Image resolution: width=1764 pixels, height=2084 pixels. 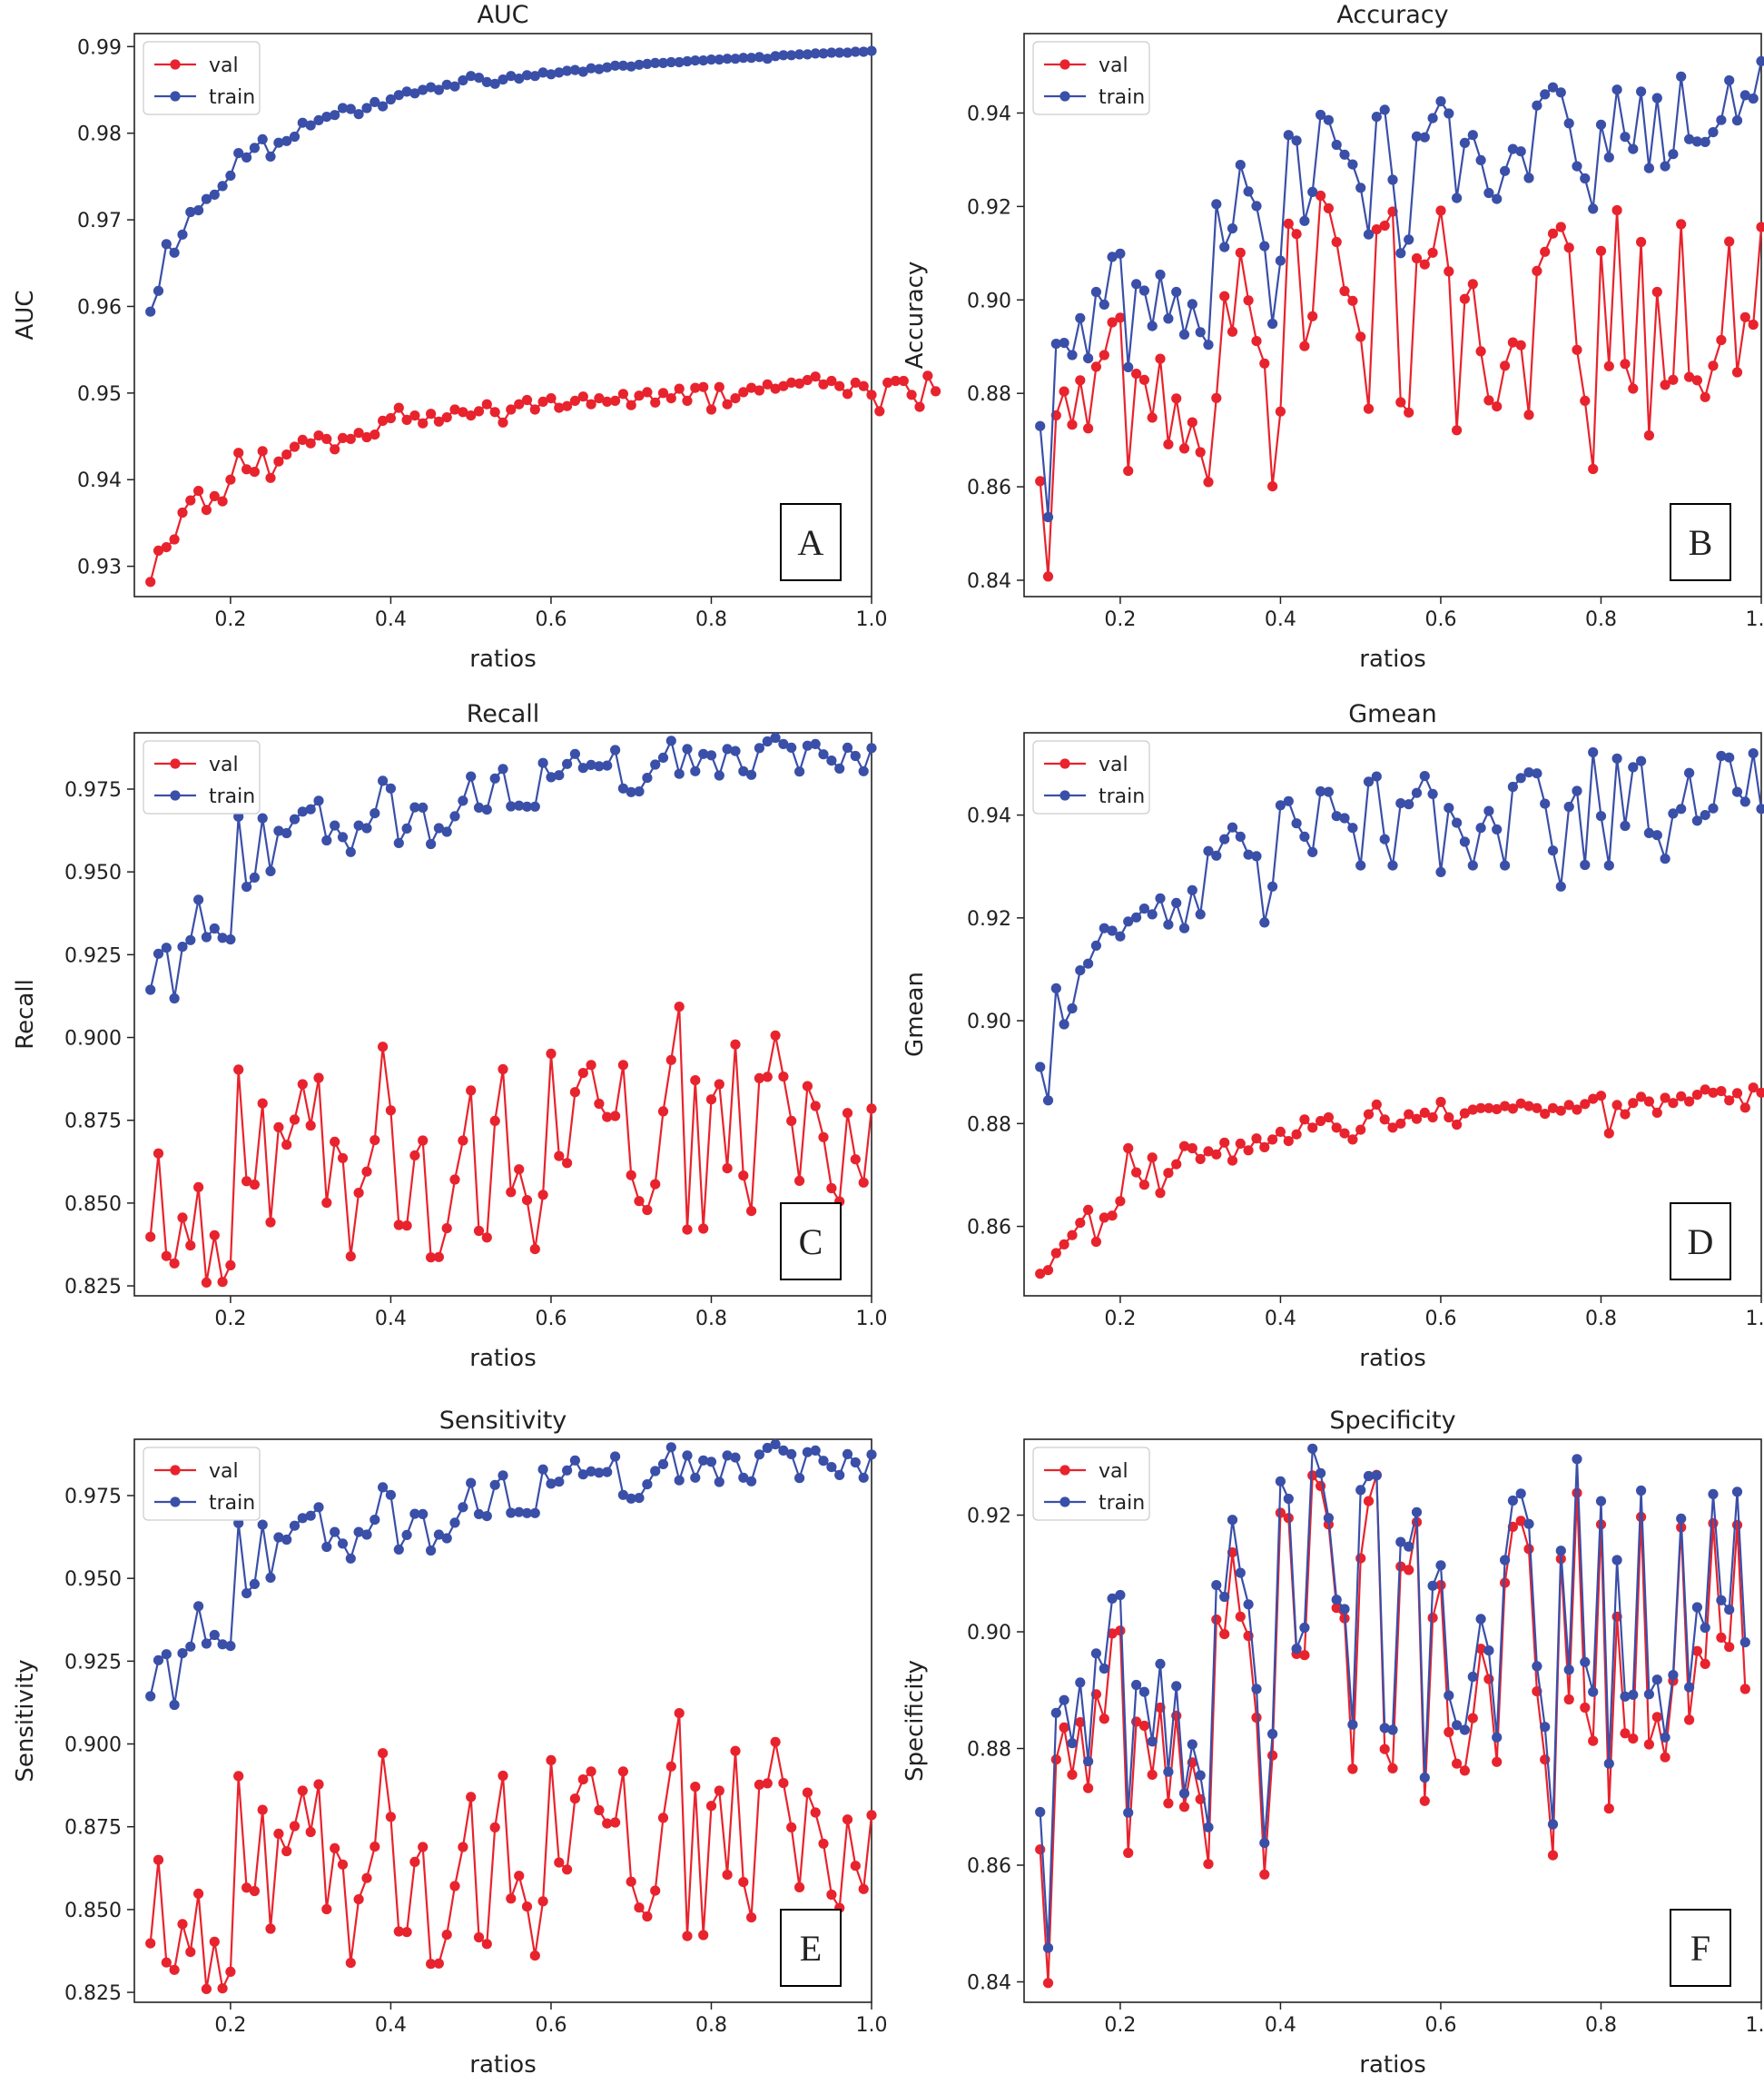 What do you see at coordinates (989, 1517) in the screenshot?
I see `y-tick-label: 0.92` at bounding box center [989, 1517].